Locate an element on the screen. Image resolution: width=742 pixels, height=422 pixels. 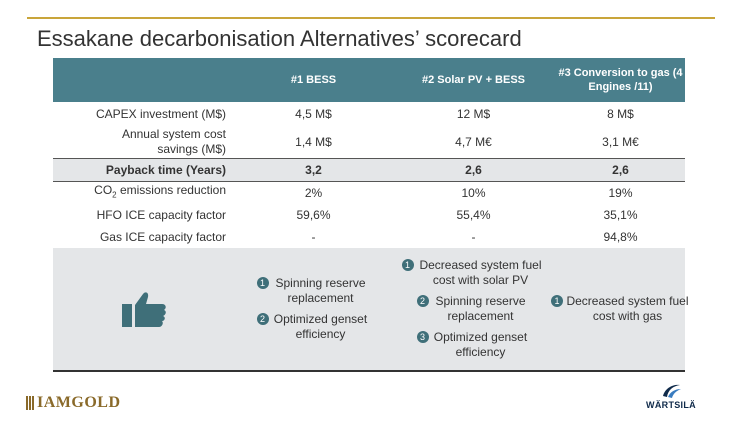
pros-gas: 1 Decreased system fuel cost with gas is located at coordinates (620, 309).